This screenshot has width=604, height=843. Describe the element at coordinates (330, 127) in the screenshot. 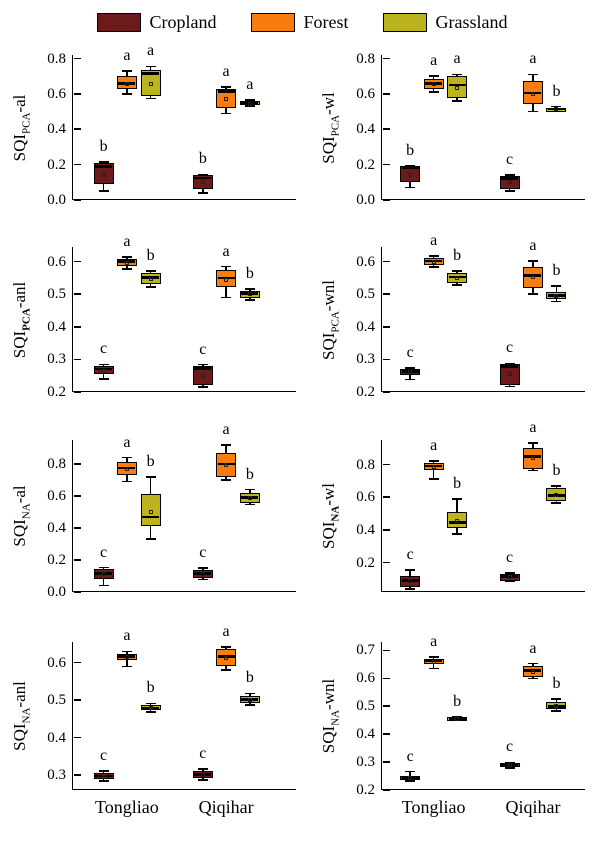

I see `y-axis-label-sqi-pca-wl: SQIPCA-wl` at that location.